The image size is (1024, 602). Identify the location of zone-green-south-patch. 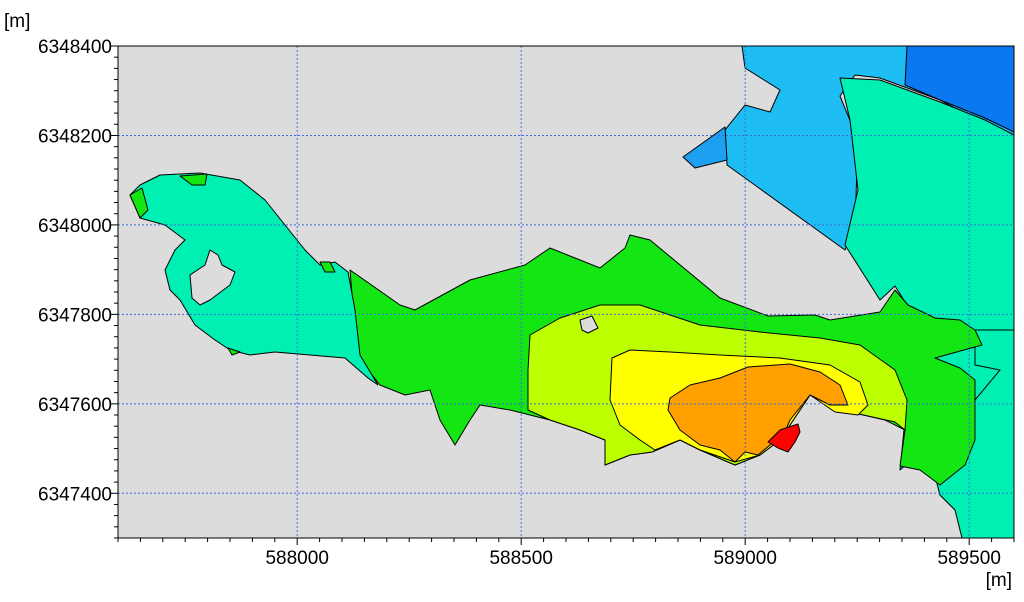
(234, 351).